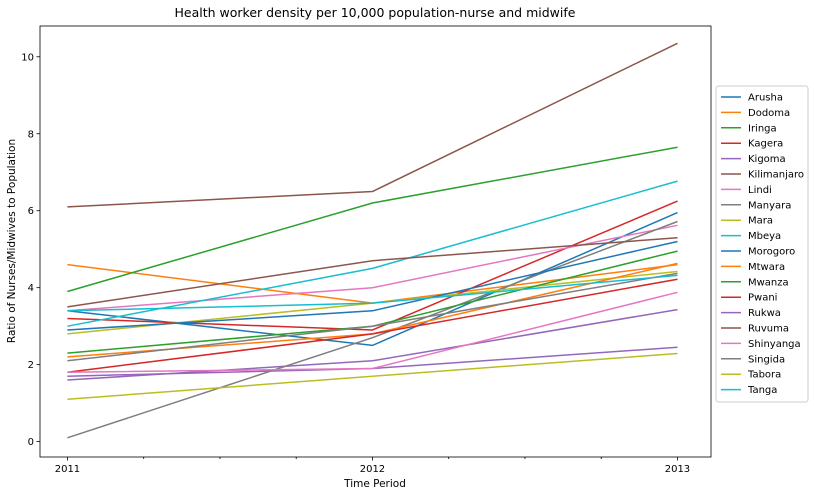  I want to click on y-tick-label: 4, so click(31, 288).